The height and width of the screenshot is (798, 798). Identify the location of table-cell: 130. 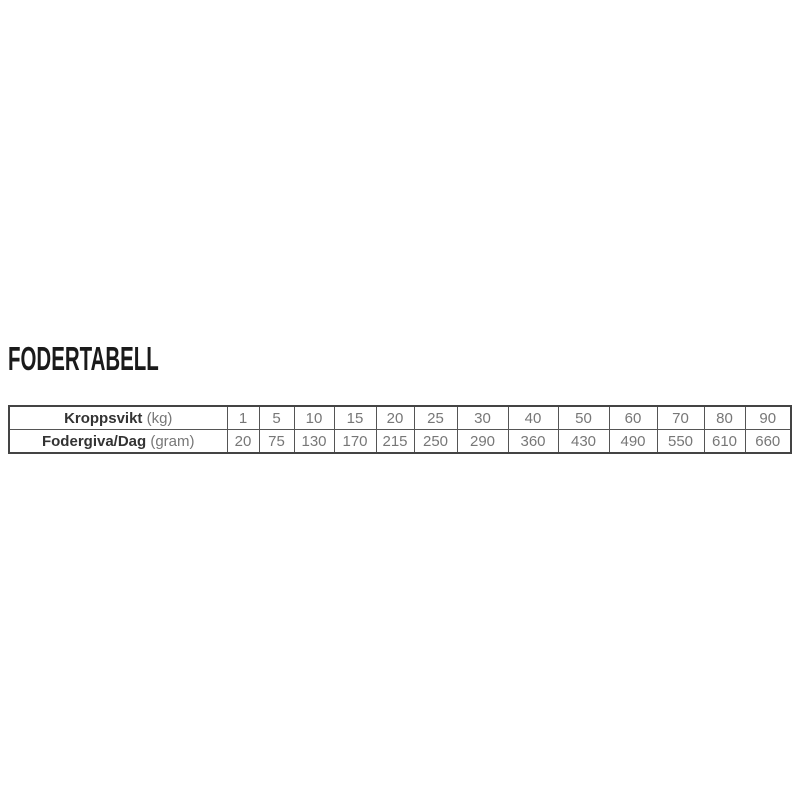
(314, 441).